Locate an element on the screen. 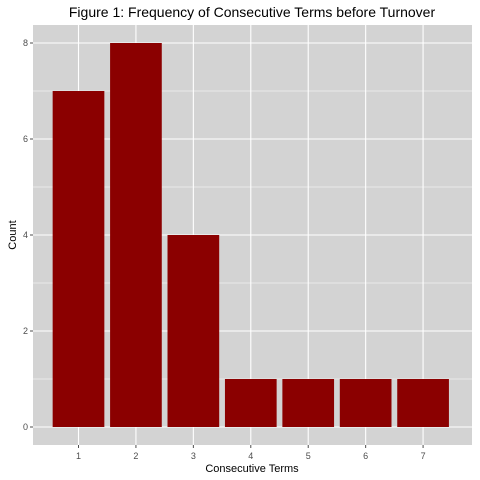 The width and height of the screenshot is (480, 480). x-tick-label: 7 is located at coordinates (423, 456).